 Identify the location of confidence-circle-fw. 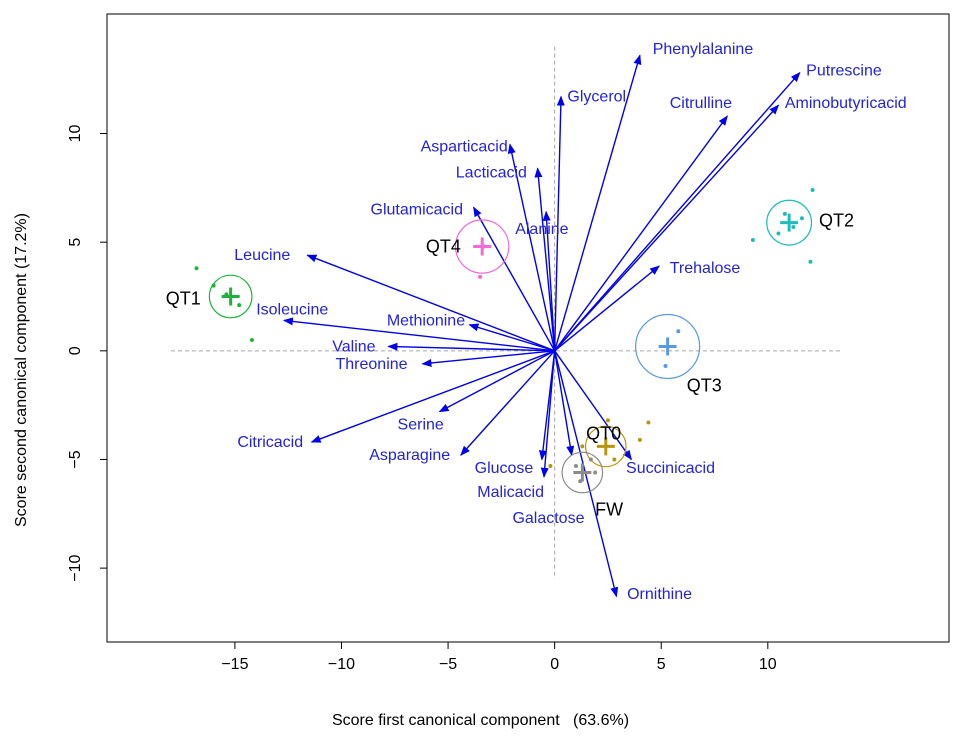
(582, 472).